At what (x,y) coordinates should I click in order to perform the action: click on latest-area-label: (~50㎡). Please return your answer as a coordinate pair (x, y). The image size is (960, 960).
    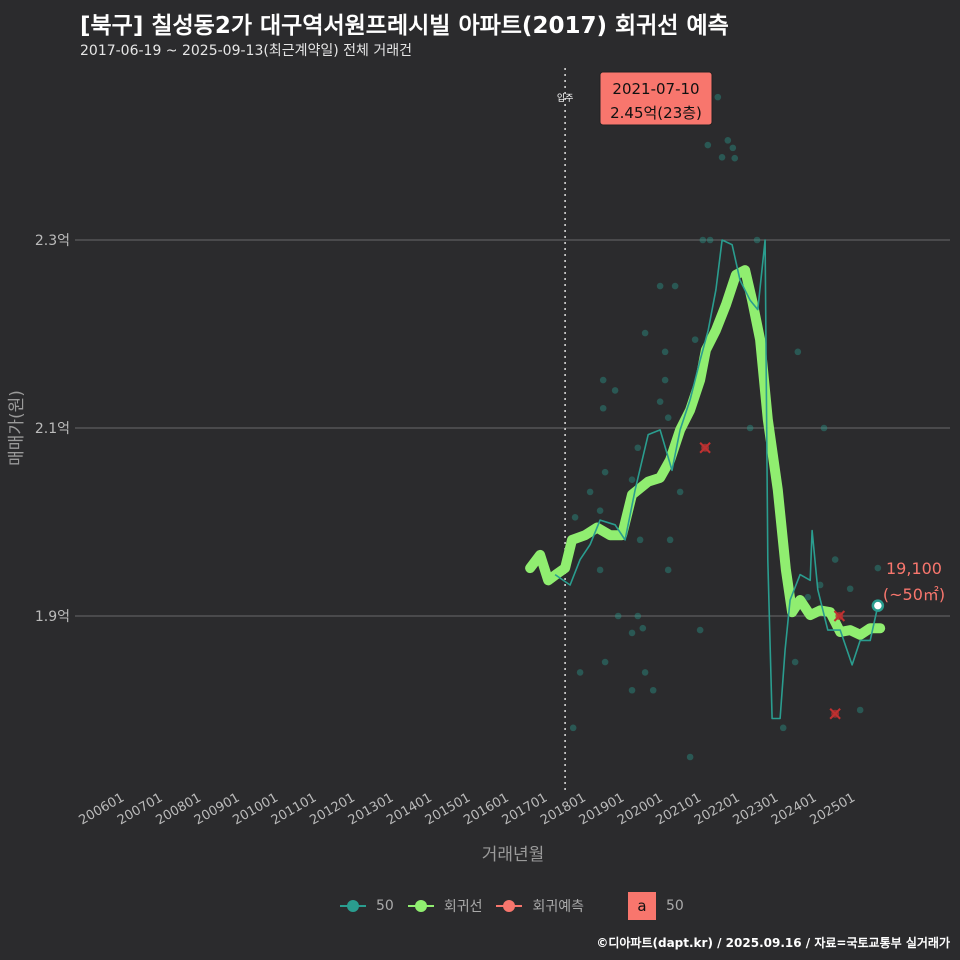
    Looking at the image, I should click on (914, 594).